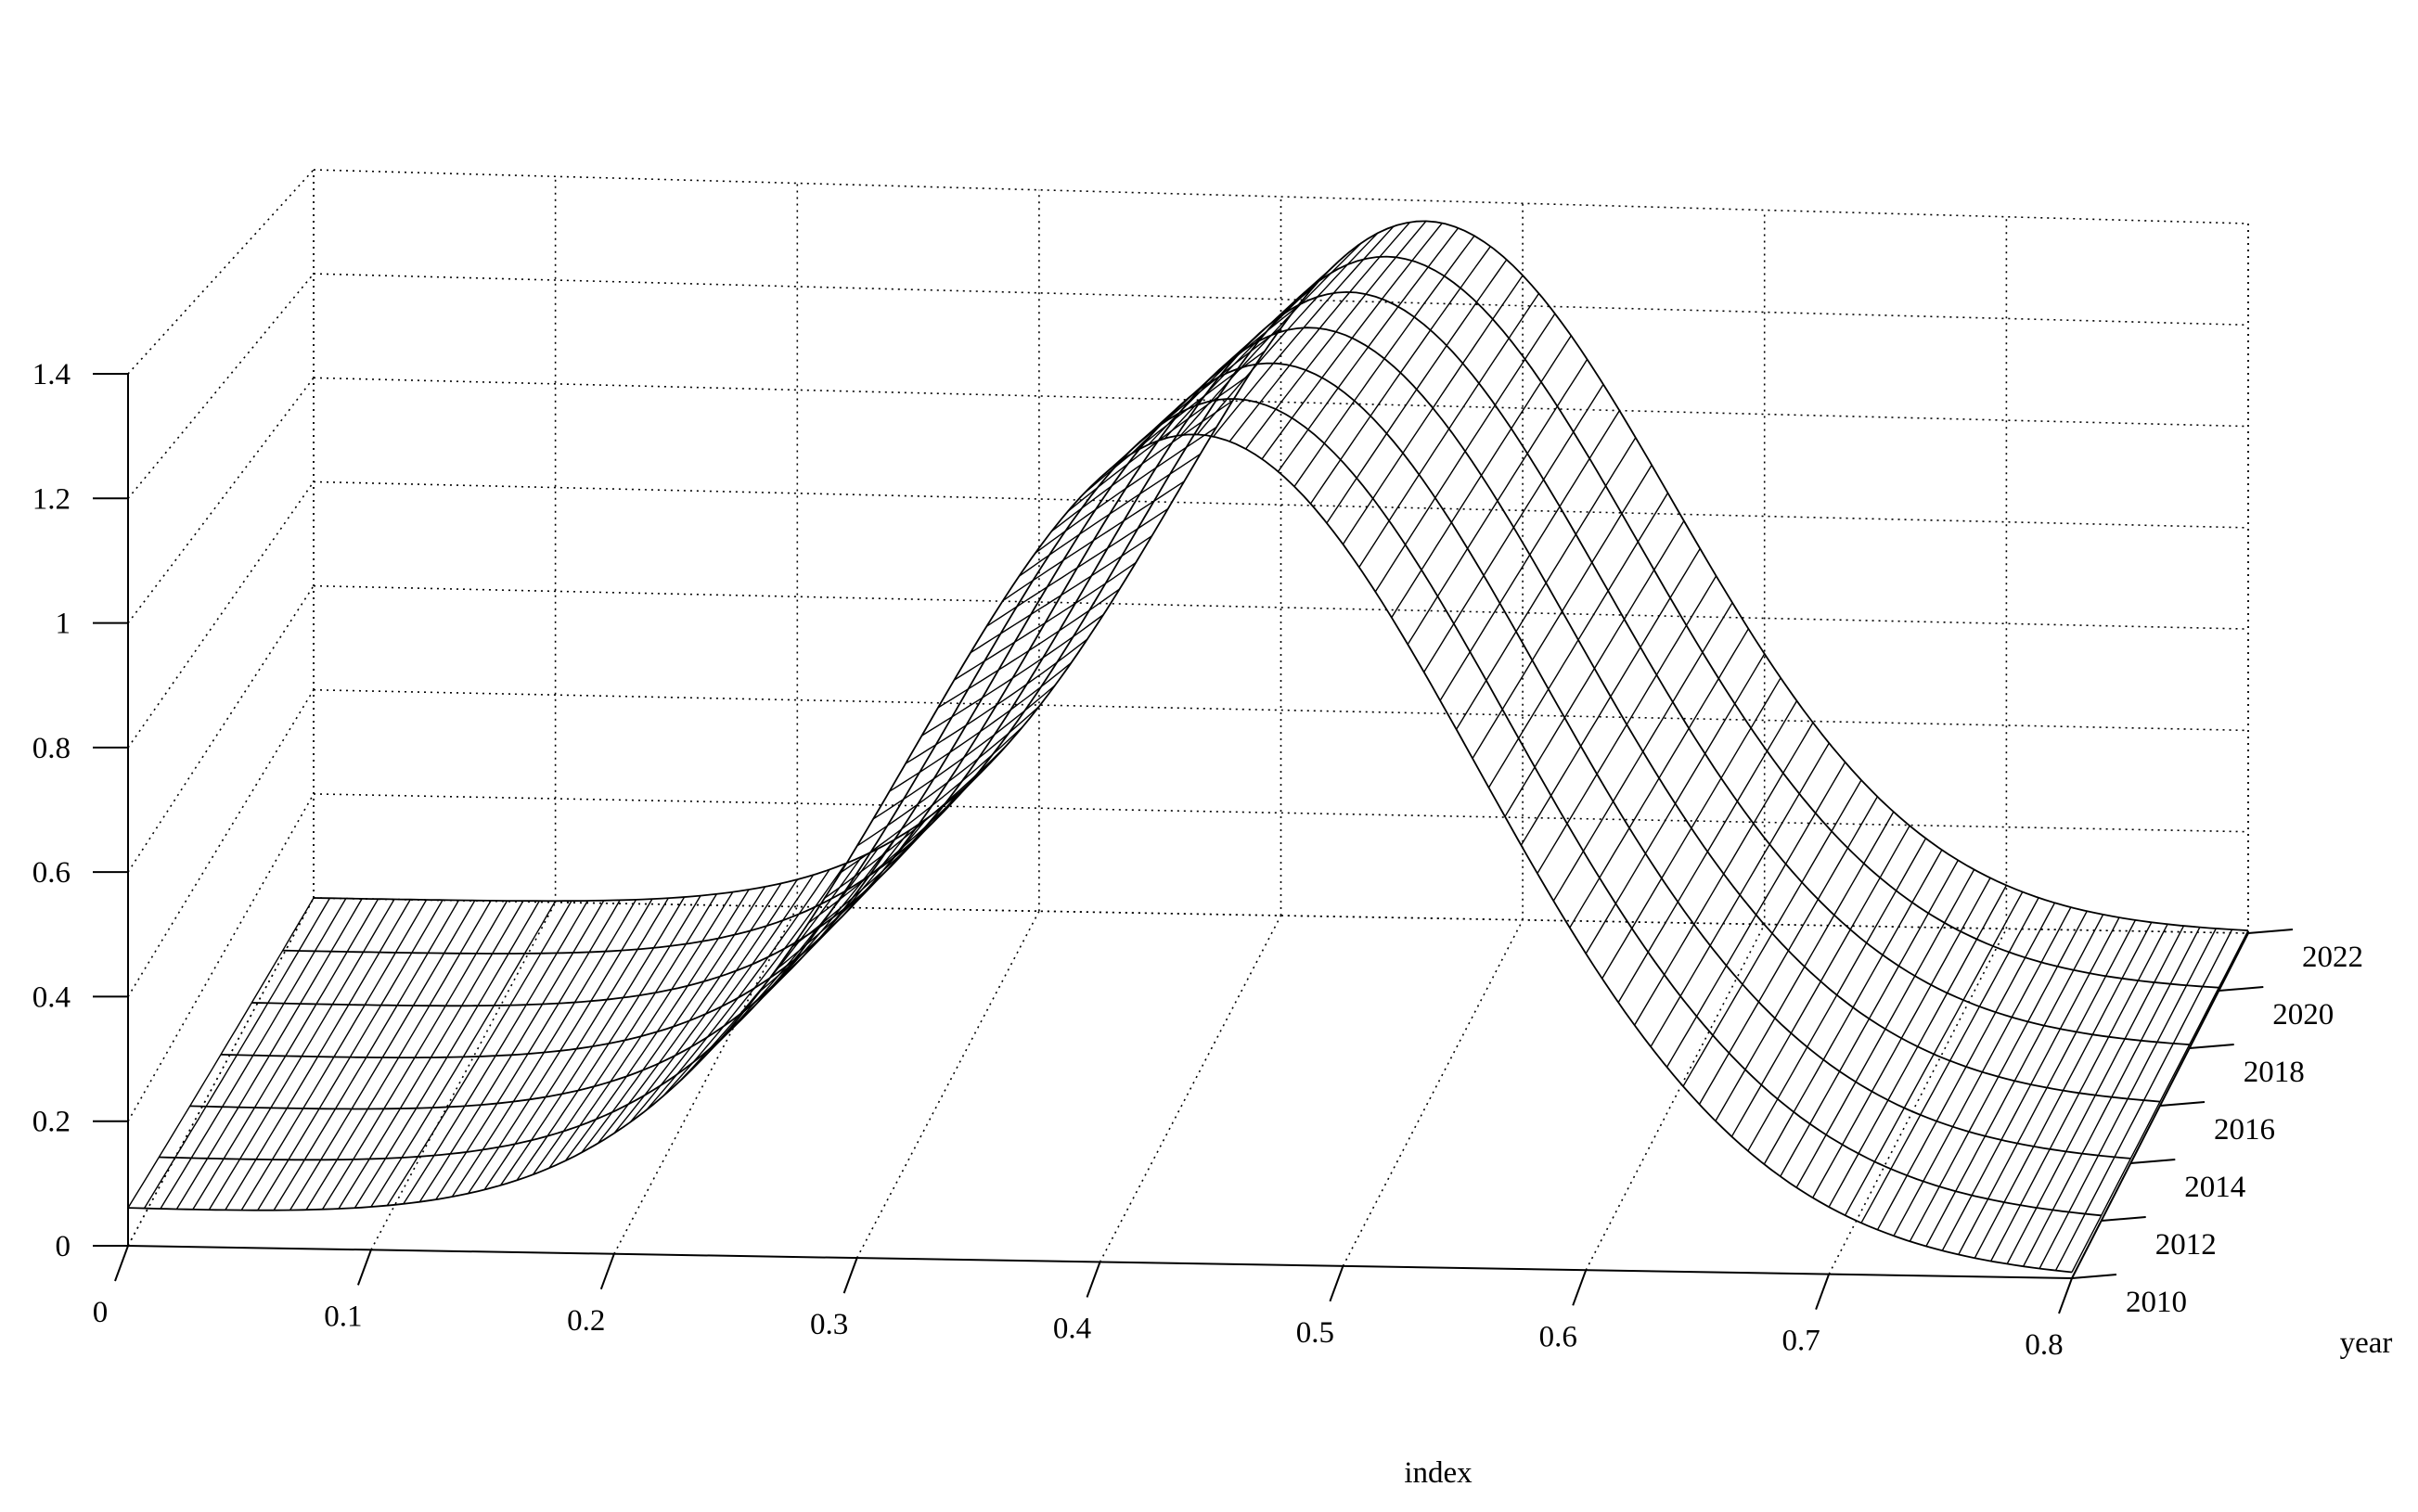  I want to click on z-tick-label: 0.2, so click(51, 1122).